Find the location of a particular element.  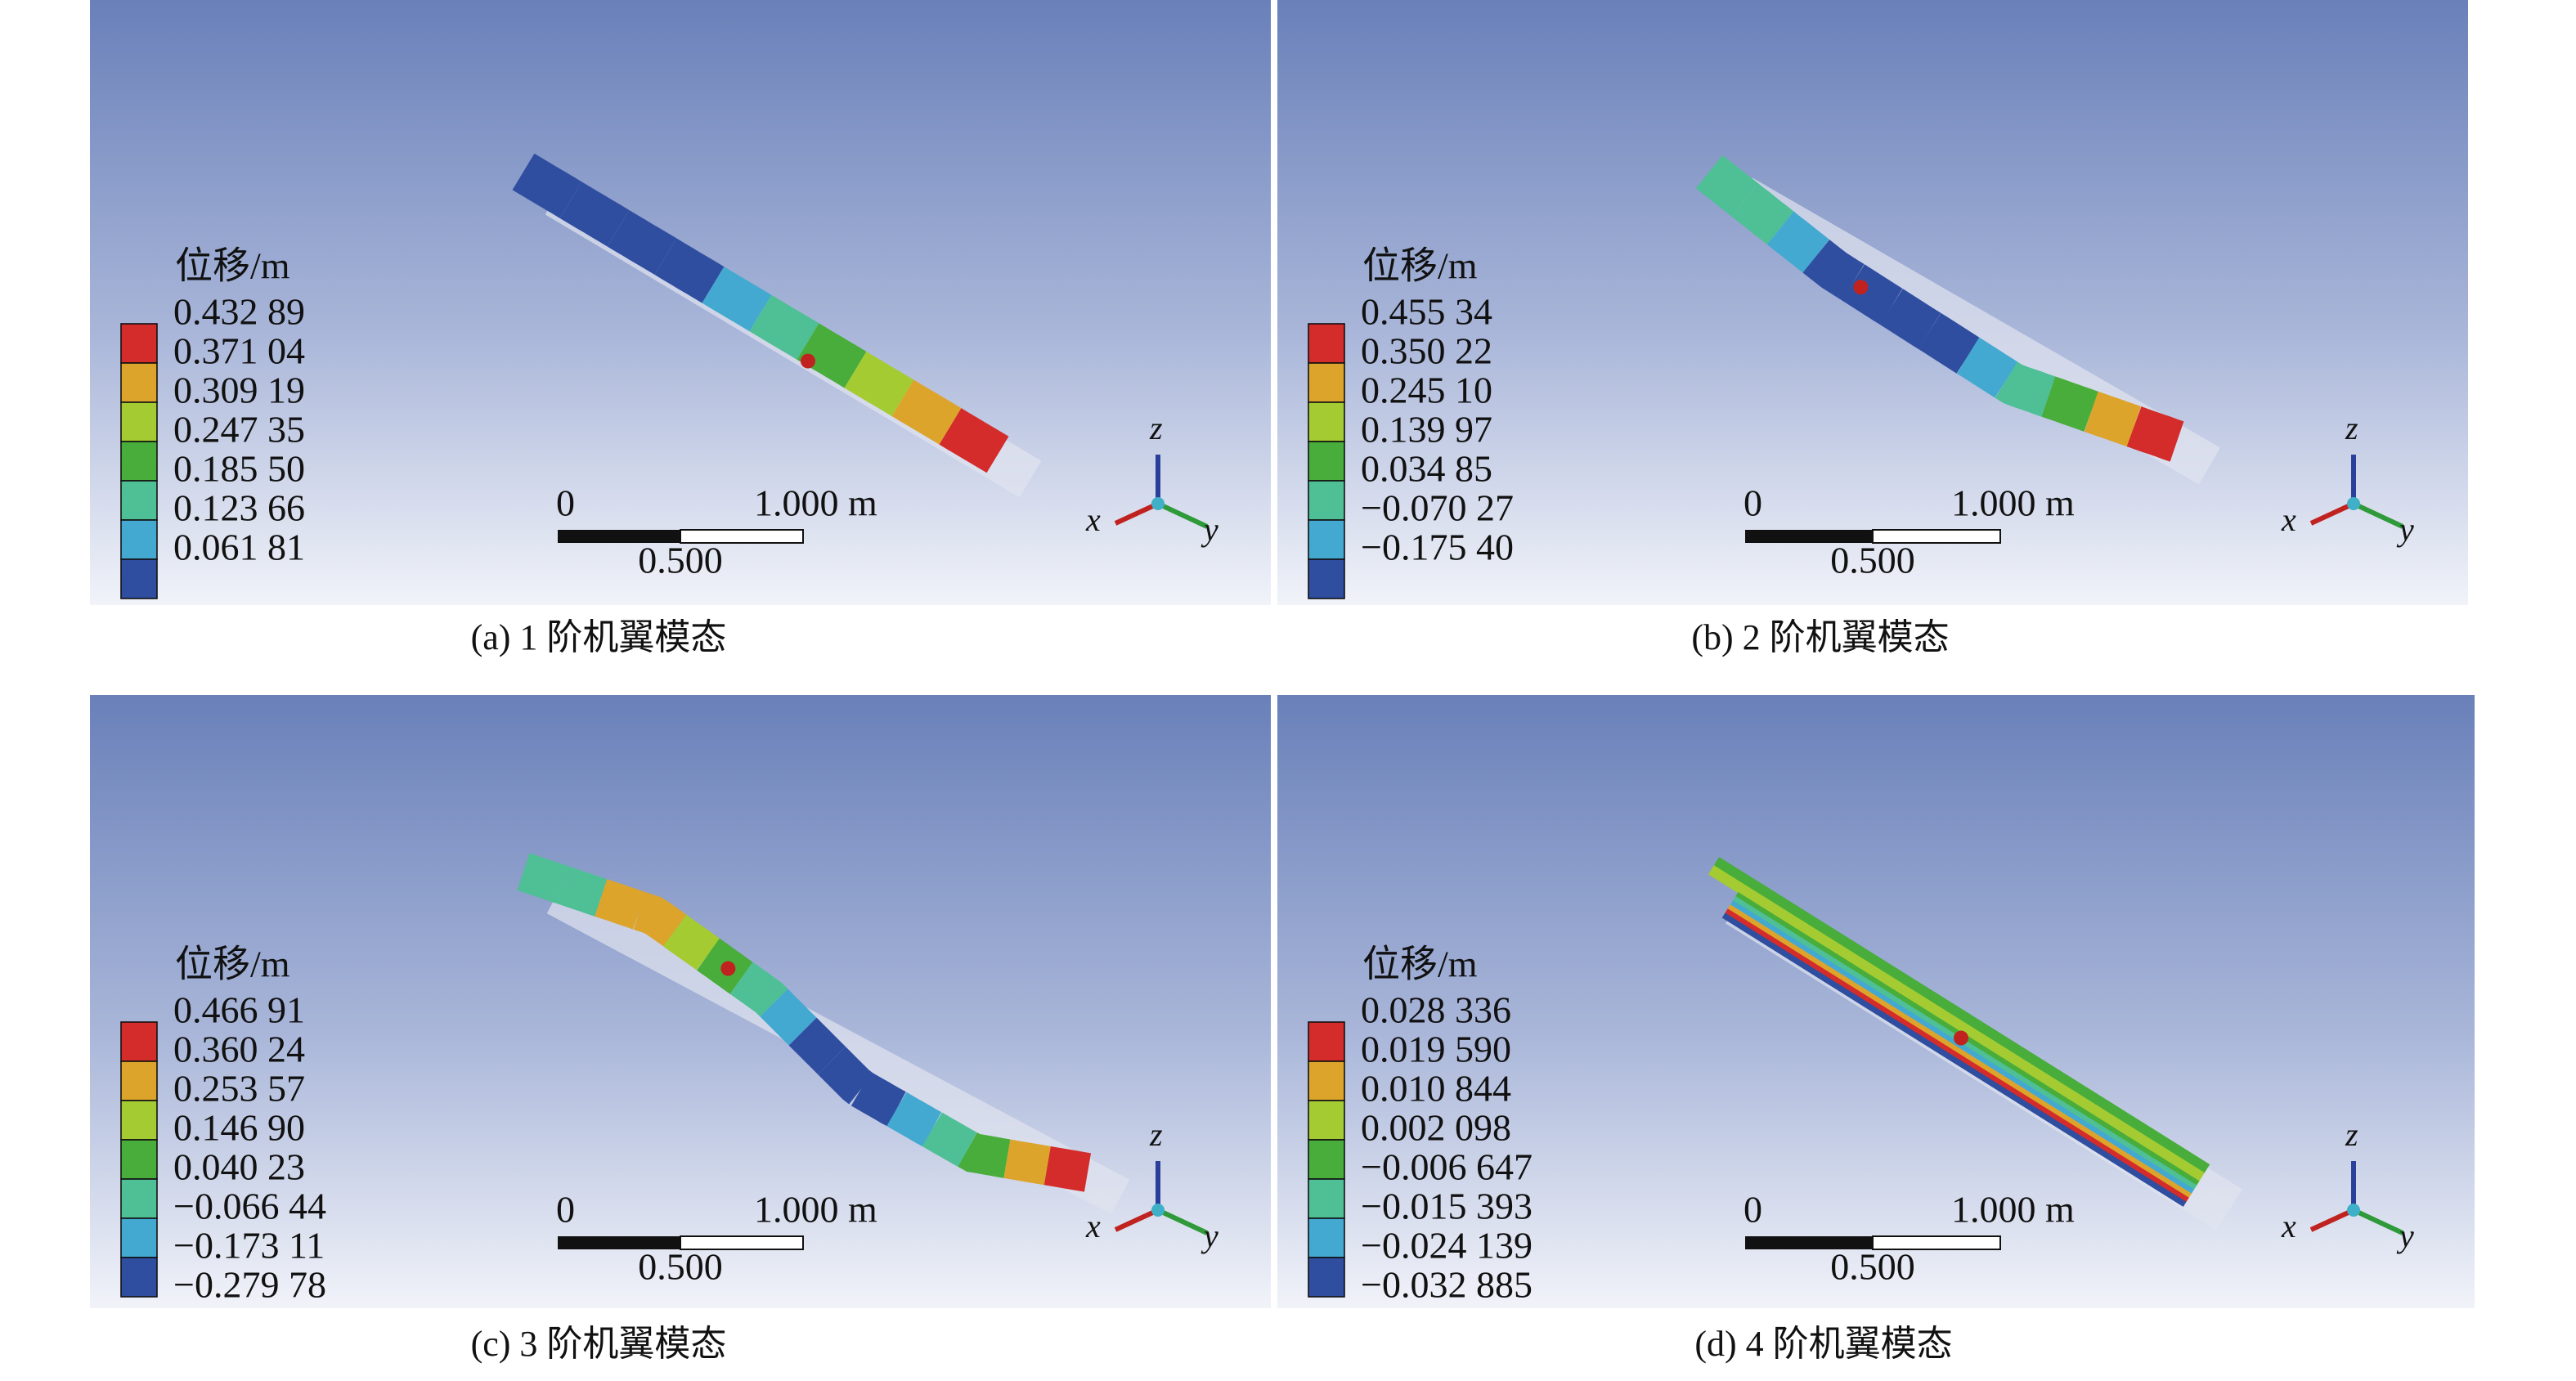

legend-label: 0.455 34 is located at coordinates (1426, 312).